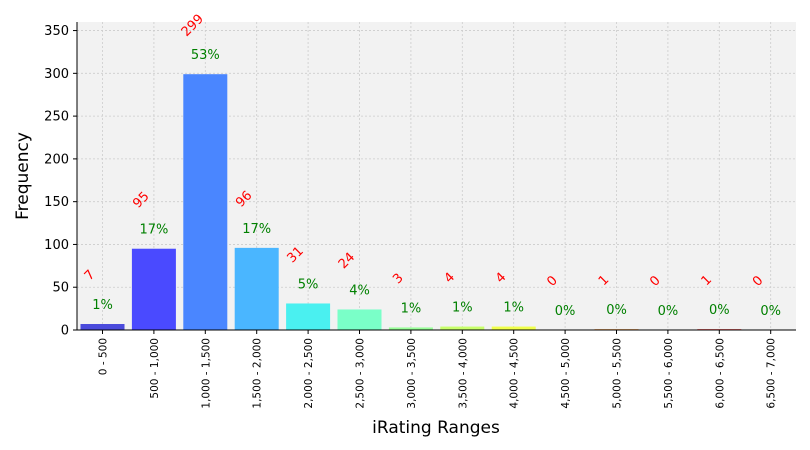 This screenshot has width=810, height=450. What do you see at coordinates (65, 331) in the screenshot?
I see `y-tick-label: 0` at bounding box center [65, 331].